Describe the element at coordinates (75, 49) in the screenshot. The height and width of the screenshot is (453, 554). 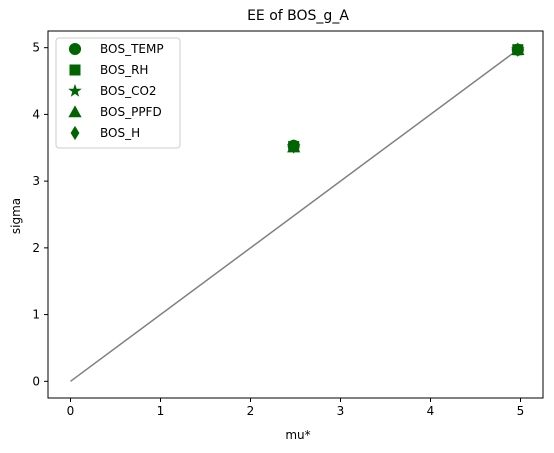
I see `legend-marker-bos-temp` at that location.